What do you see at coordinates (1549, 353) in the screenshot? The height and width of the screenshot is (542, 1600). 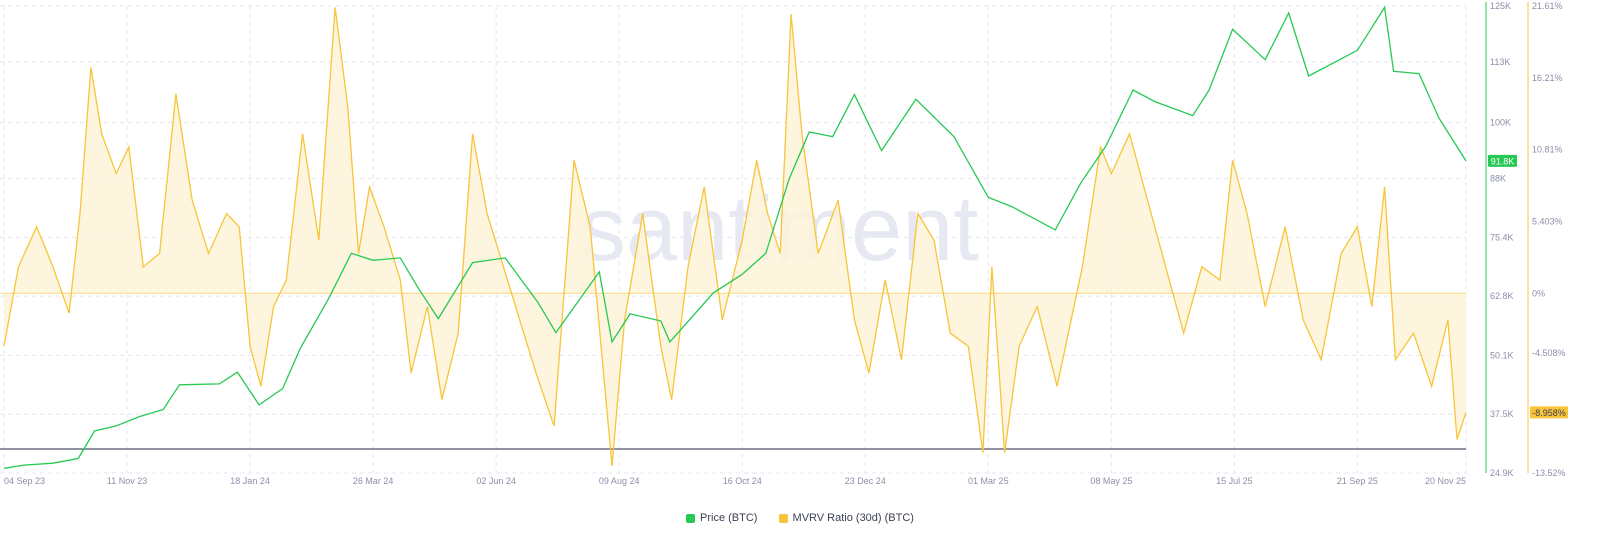 I see `mvrv-tick-label: -4.508%` at bounding box center [1549, 353].